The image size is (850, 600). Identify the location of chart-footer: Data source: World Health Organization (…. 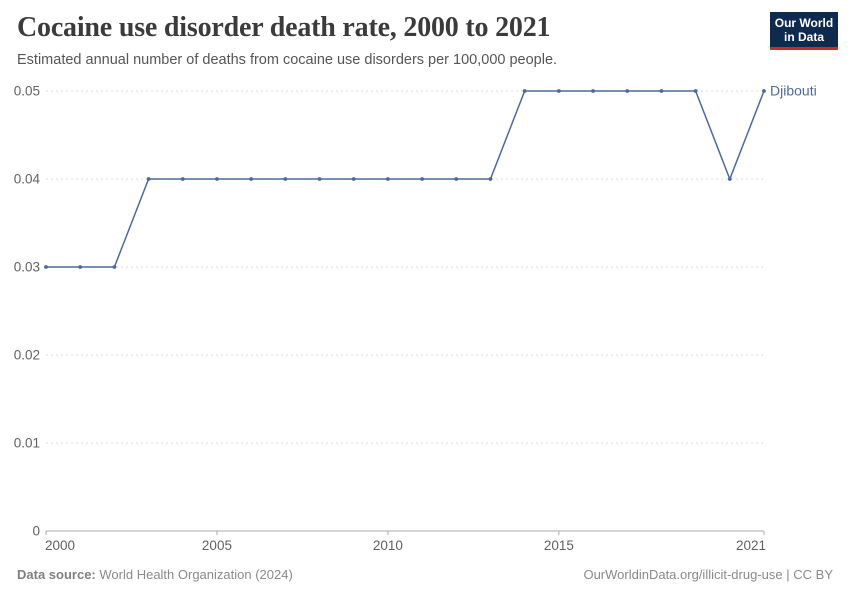
(425, 574).